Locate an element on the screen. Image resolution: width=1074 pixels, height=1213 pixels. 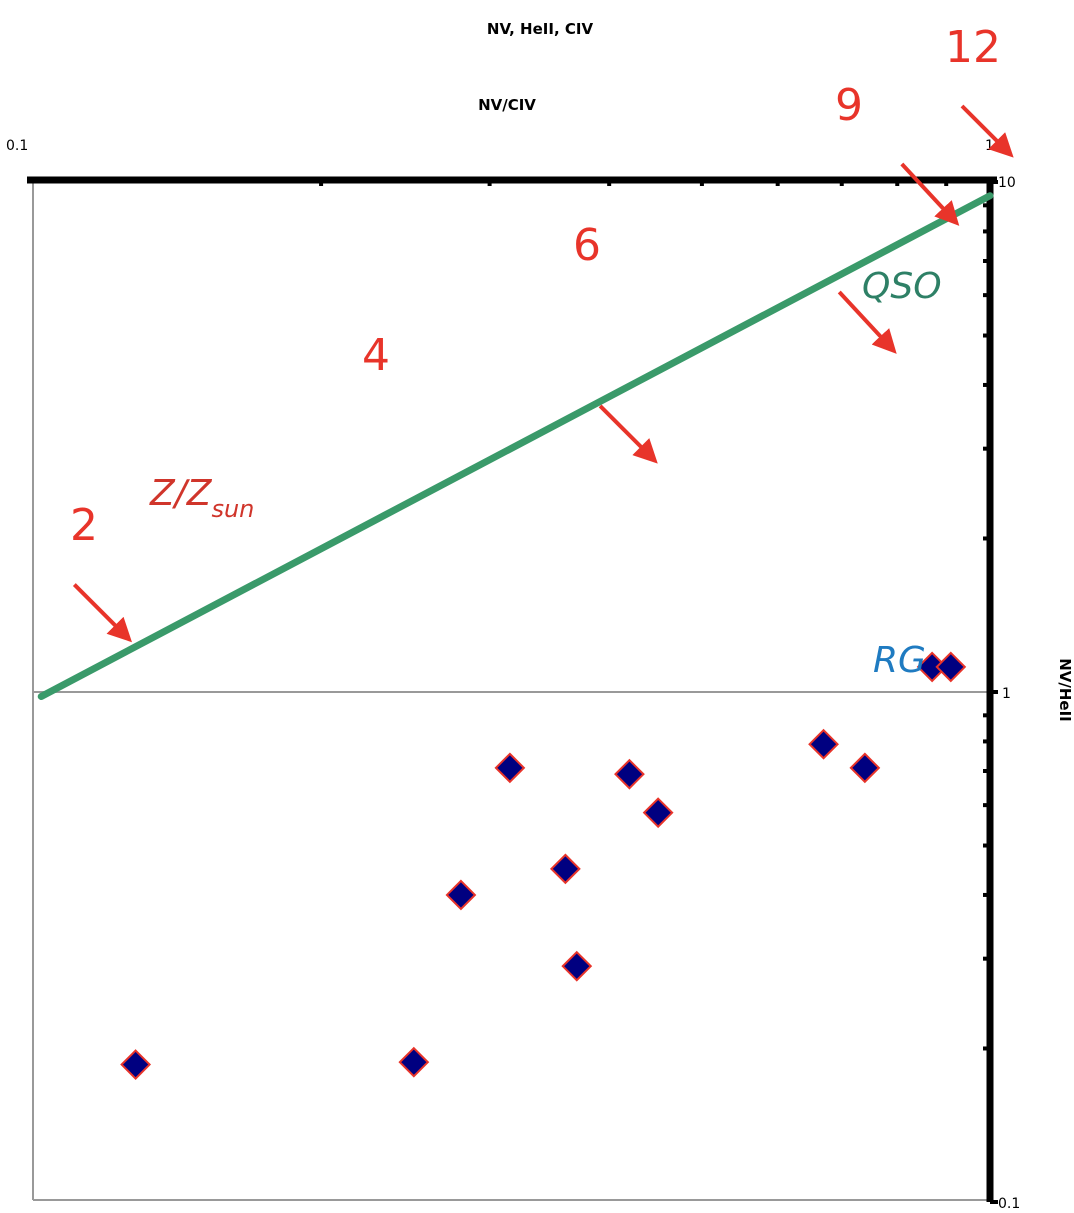
y-tick-label-0-1: 0.1 is located at coordinates (1009, 1204).